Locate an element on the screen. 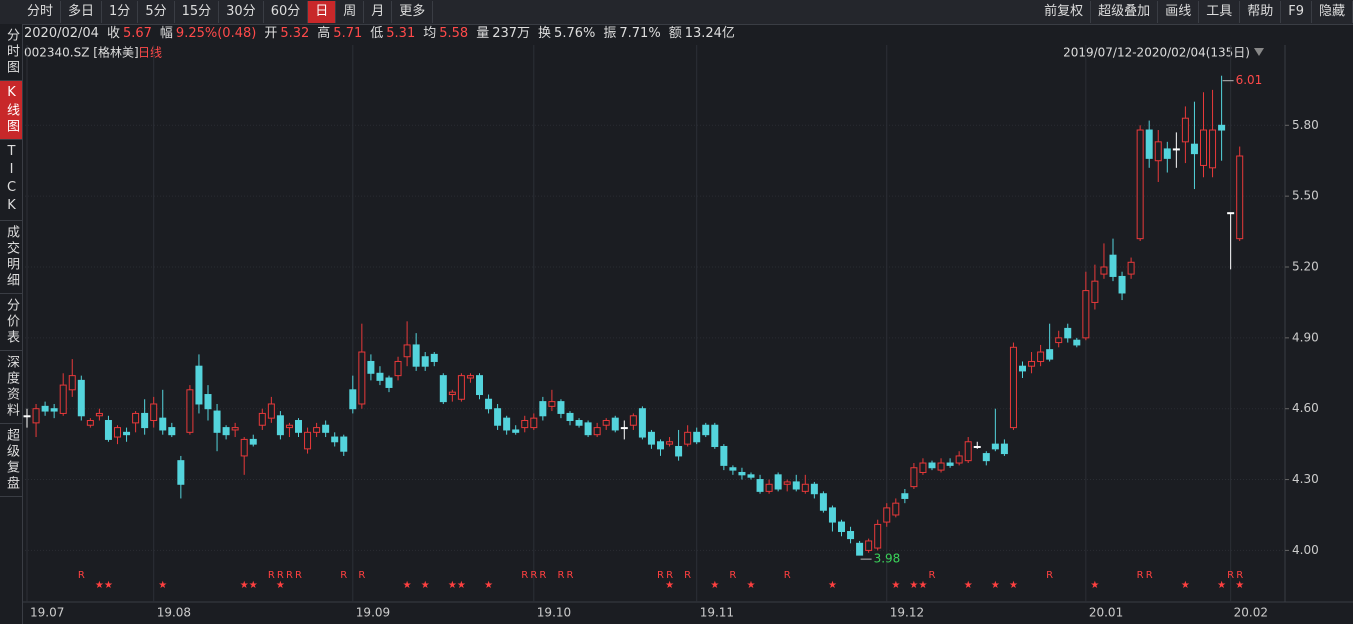 This screenshot has height=624, width=1353. x-tick-label: 19.10 is located at coordinates (554, 613).